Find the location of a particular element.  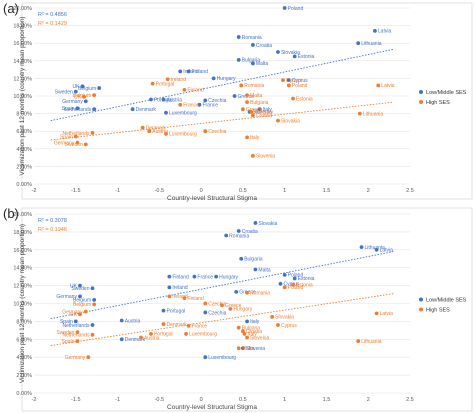

x-tick-label: 2.5 is located at coordinates (410, 191).